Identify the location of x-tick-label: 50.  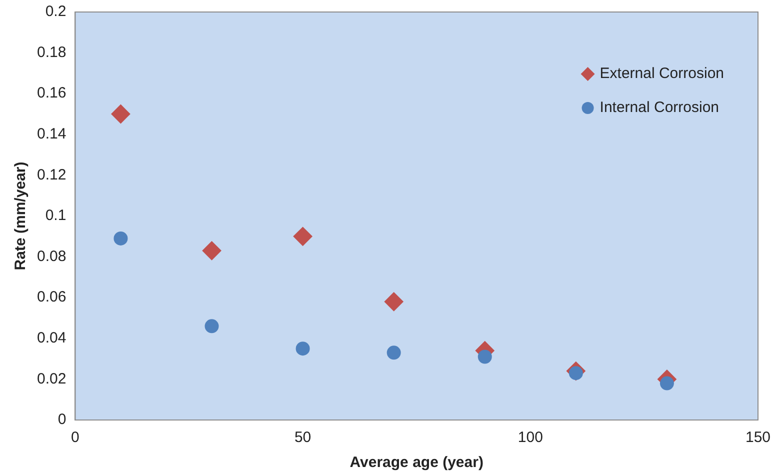
(303, 437).